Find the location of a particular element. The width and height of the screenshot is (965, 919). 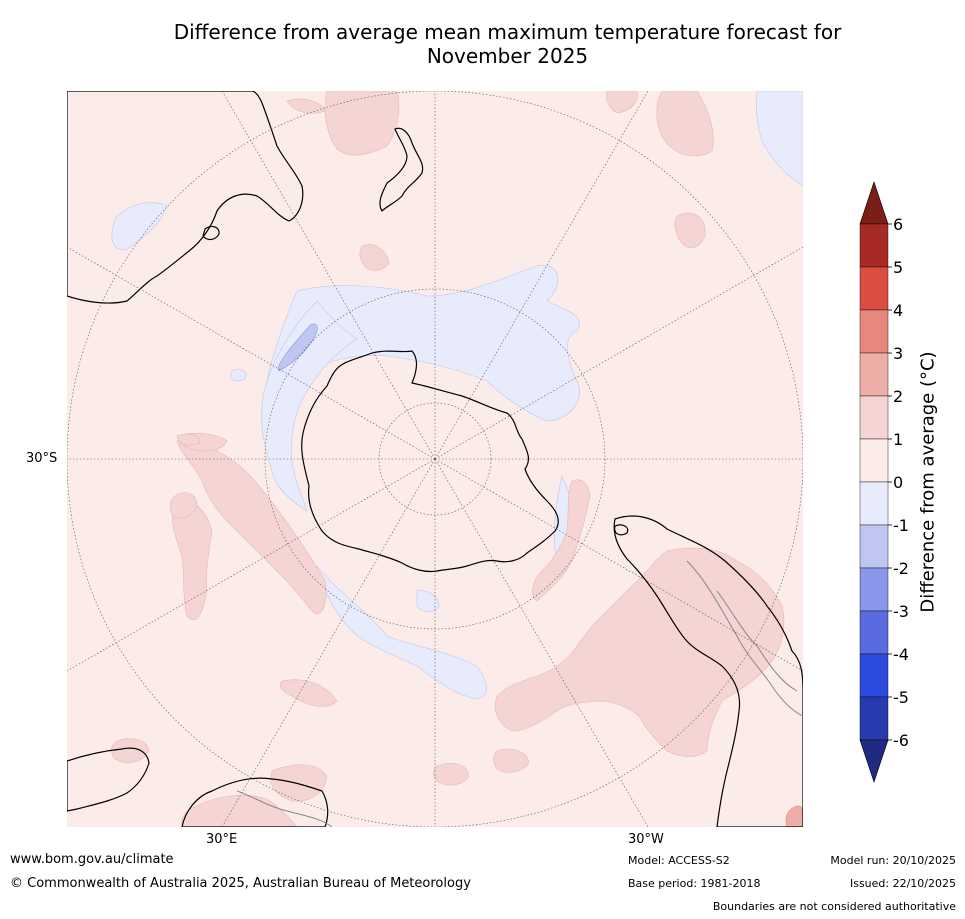

boundary-south-america is located at coordinates (744, 638).